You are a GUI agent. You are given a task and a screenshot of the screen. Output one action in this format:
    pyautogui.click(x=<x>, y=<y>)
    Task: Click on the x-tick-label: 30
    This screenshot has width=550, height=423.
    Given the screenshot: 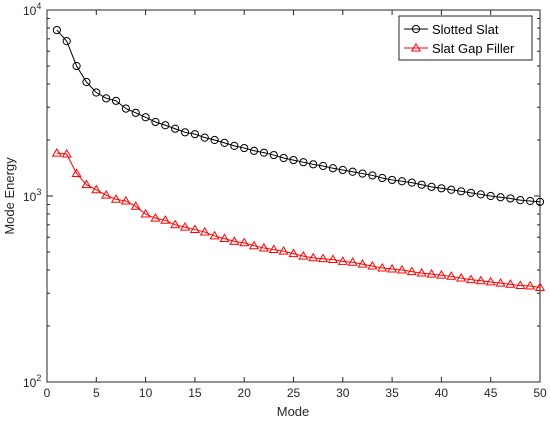 What is the action you would take?
    pyautogui.click(x=343, y=393)
    